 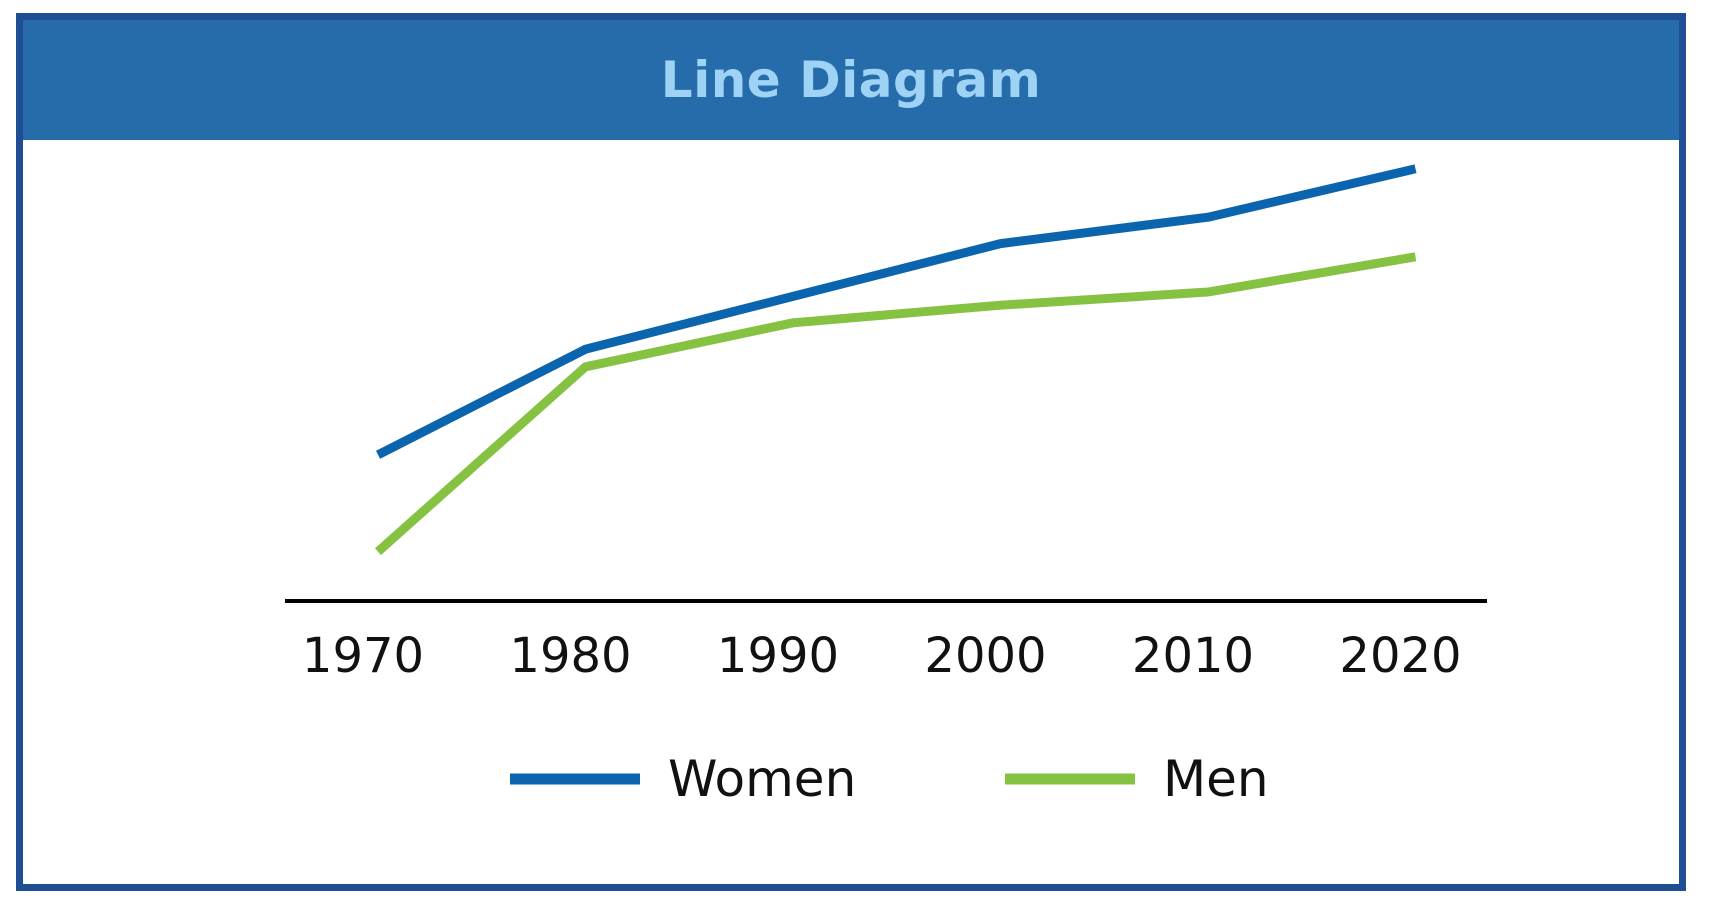 I want to click on legend-item-men: Men, so click(x=1137, y=779).